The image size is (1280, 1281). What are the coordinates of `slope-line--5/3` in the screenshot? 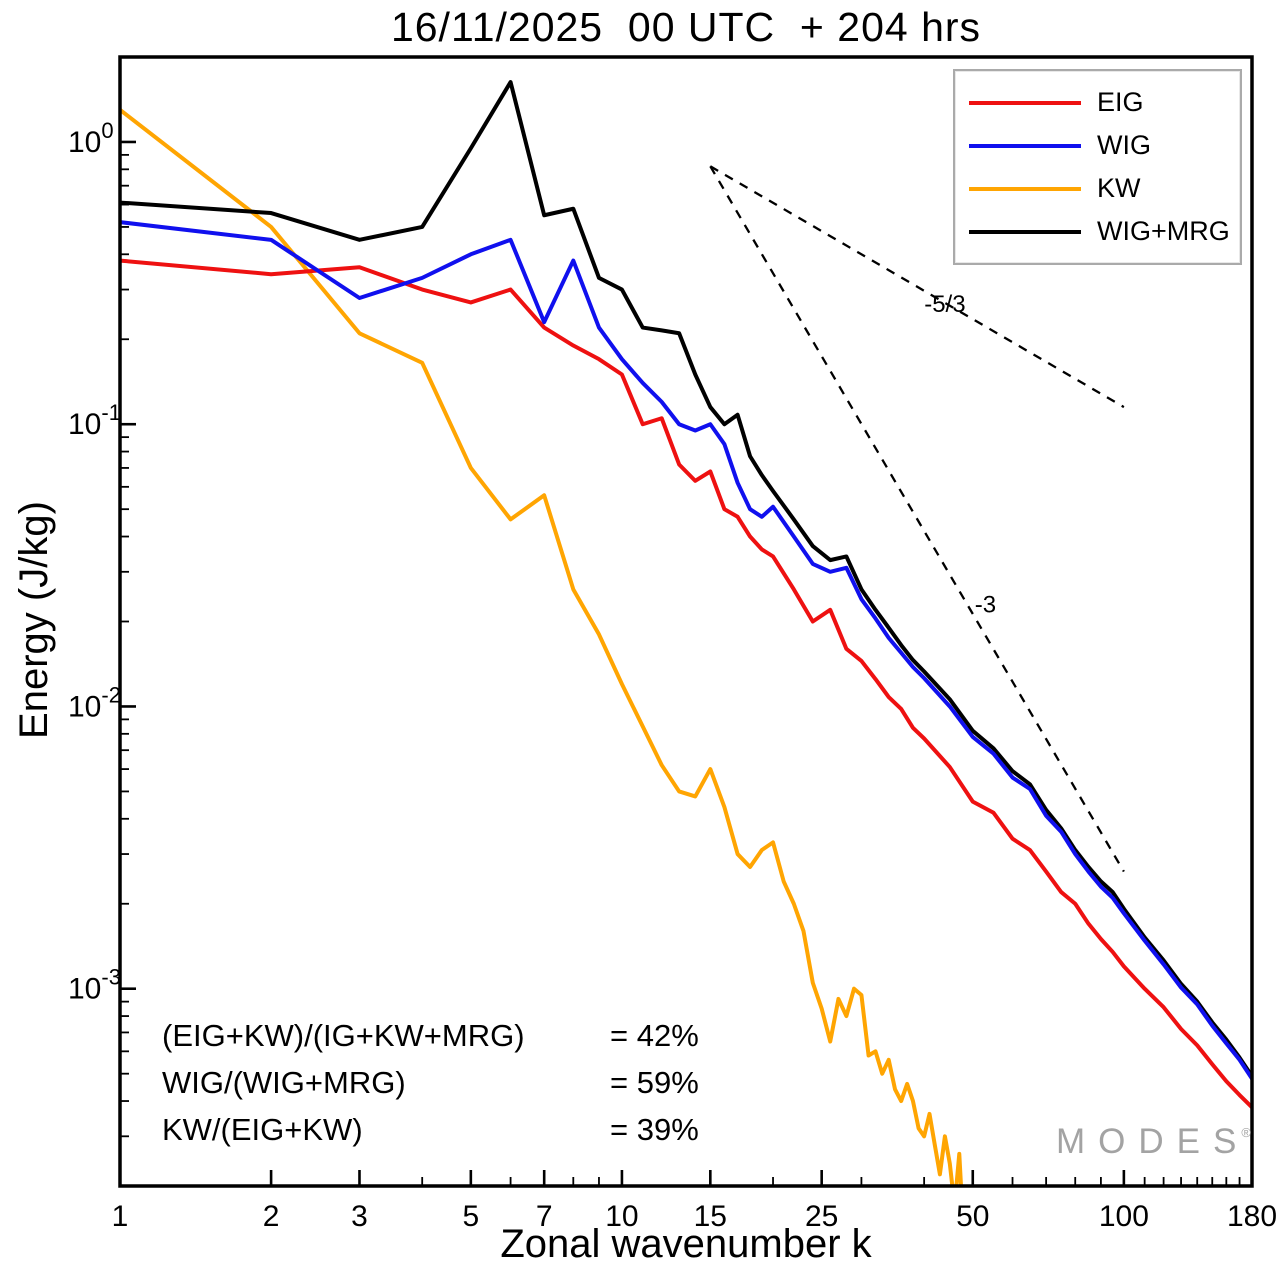 It's located at (917, 287).